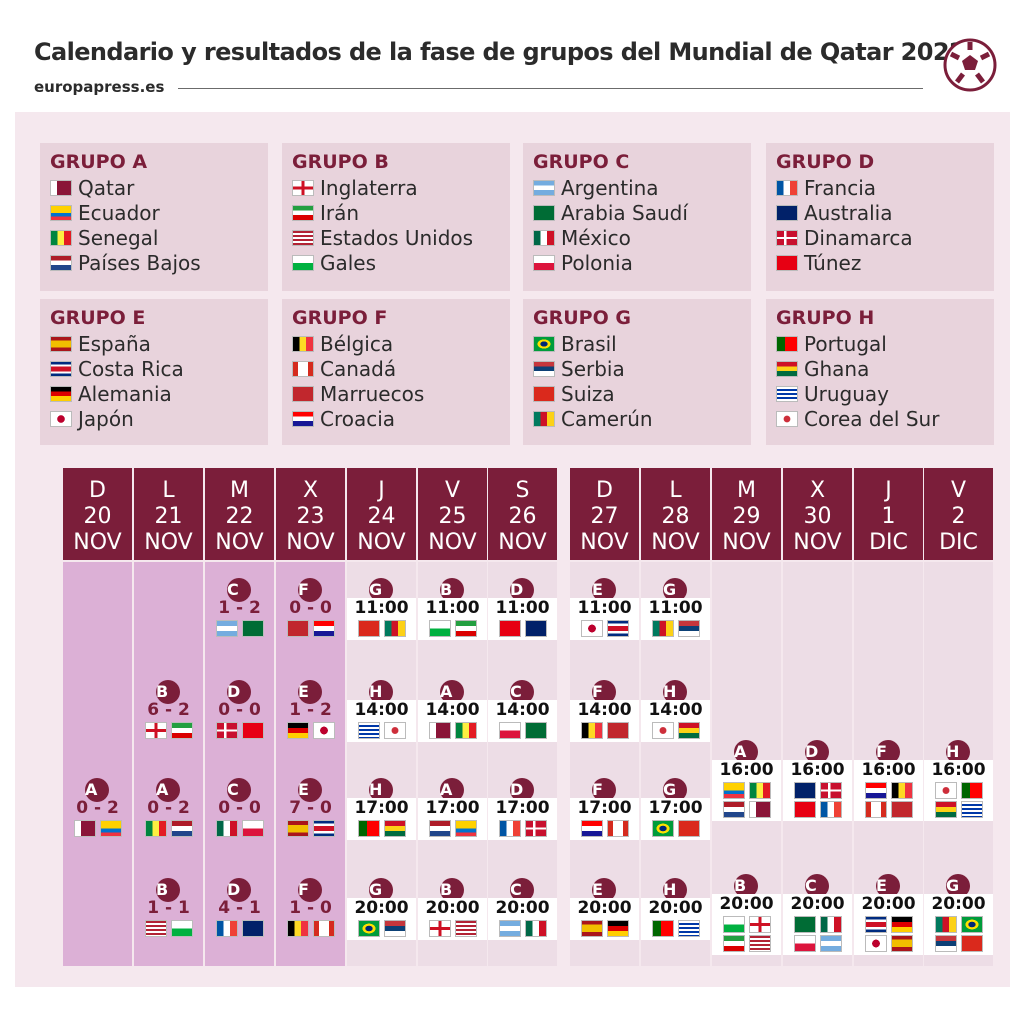  What do you see at coordinates (159, 393) in the screenshot?
I see `team-row: Alemania` at bounding box center [159, 393].